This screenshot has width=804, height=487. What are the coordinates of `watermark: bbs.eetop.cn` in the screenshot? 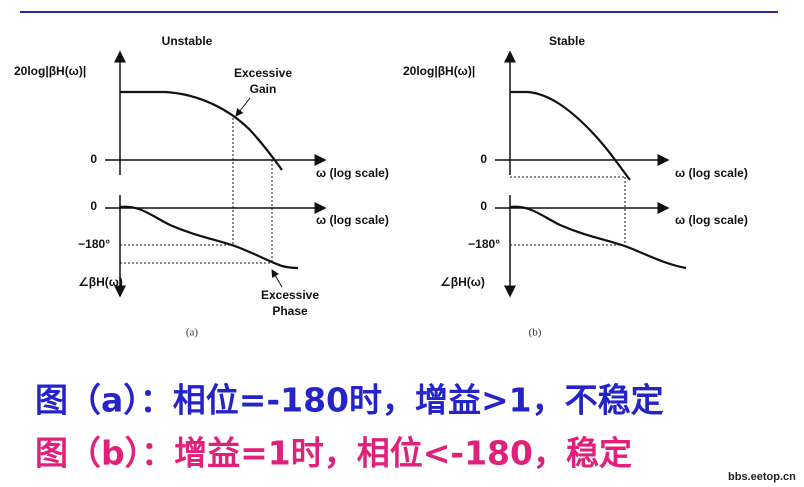 It's located at (762, 477).